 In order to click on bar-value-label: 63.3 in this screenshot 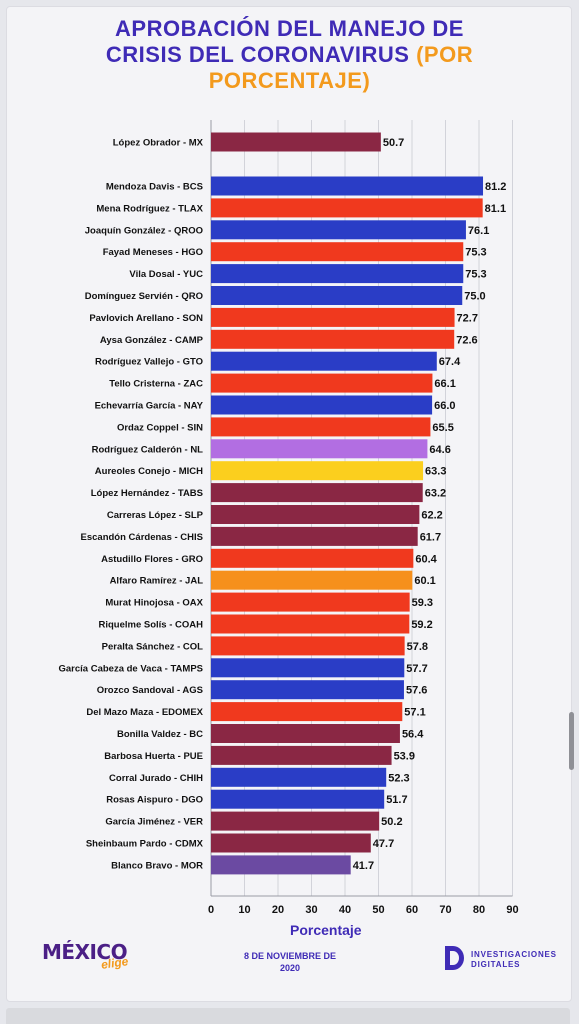, I will do `click(435, 472)`.